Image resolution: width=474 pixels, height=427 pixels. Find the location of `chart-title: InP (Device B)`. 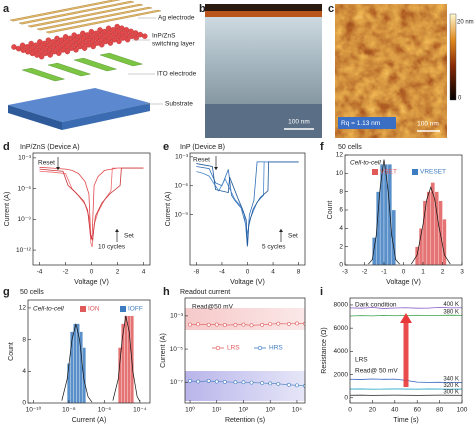

chart-title: InP (Device B) is located at coordinates (202, 147).